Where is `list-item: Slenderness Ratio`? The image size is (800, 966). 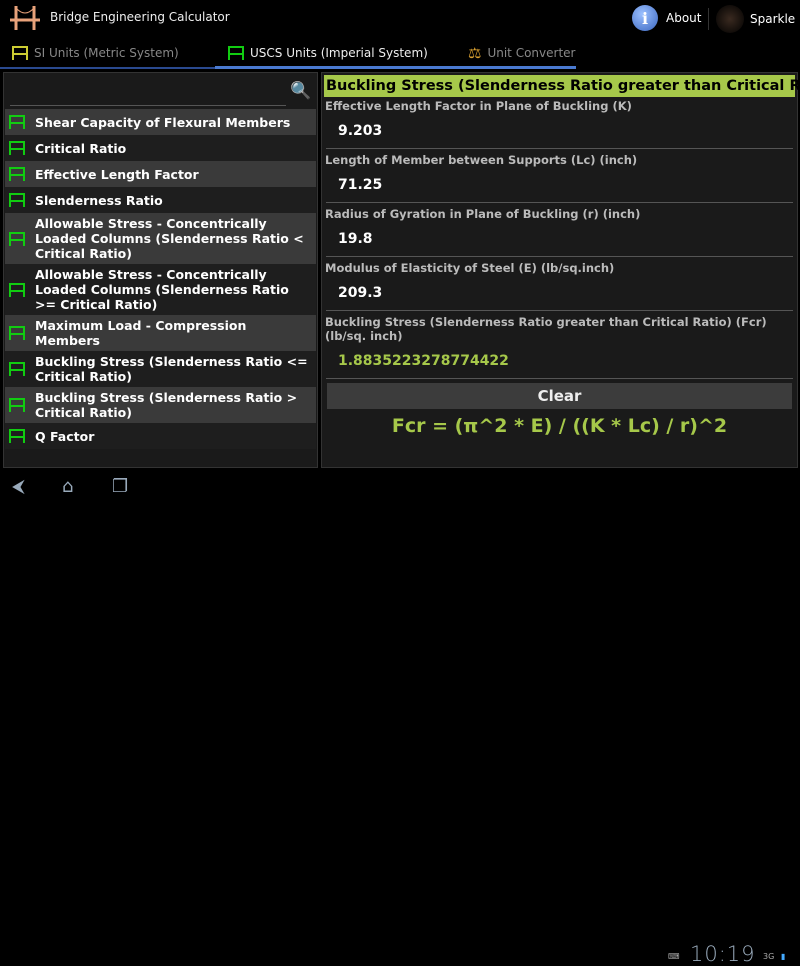 list-item: Slenderness Ratio is located at coordinates (160, 200).